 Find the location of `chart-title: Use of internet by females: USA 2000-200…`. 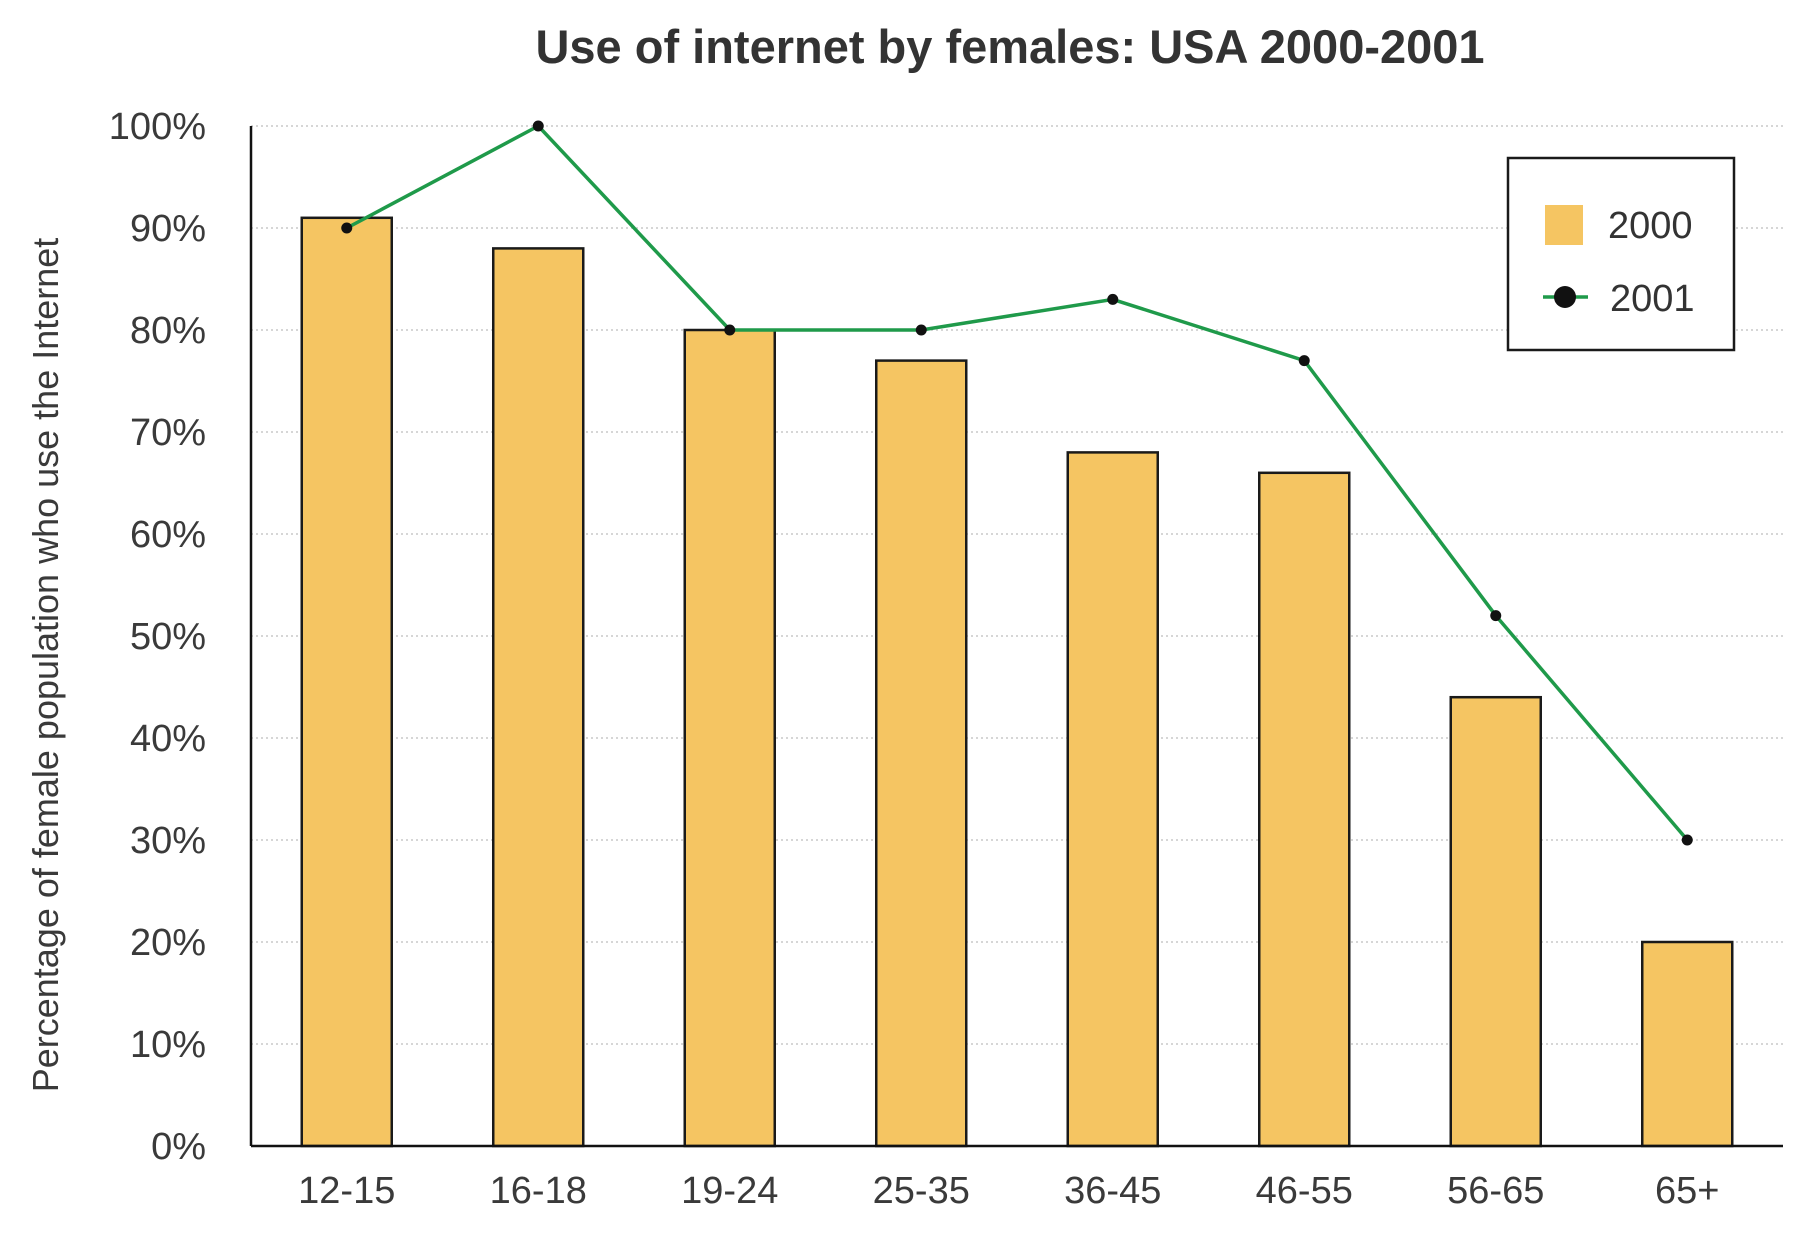

chart-title: Use of internet by females: USA 2000-200… is located at coordinates (1009, 46).